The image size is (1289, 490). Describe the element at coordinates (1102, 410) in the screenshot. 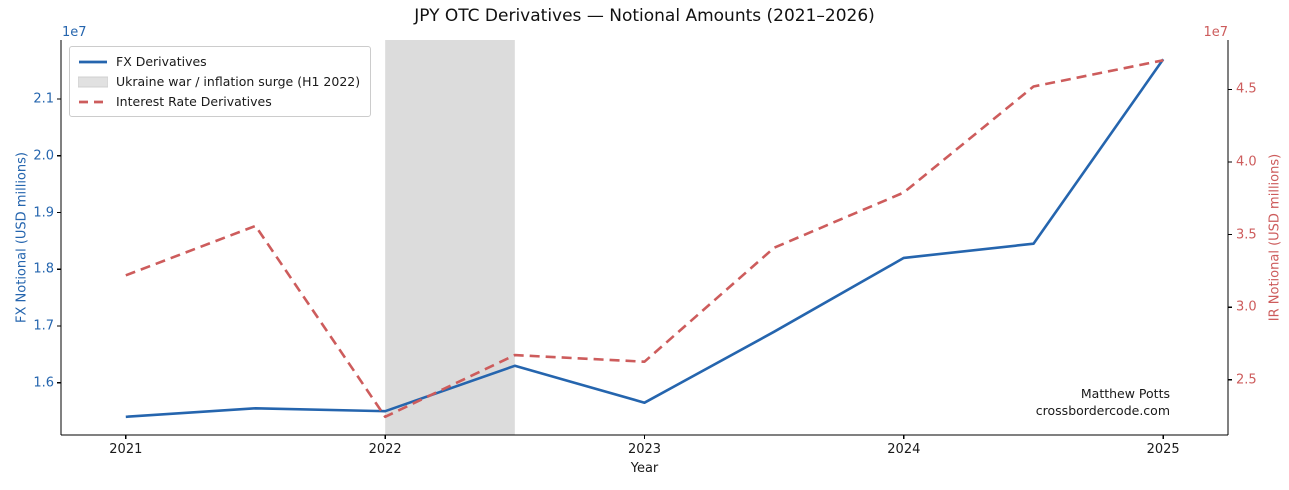

I see `watermark-site: crossbordercode.com` at that location.